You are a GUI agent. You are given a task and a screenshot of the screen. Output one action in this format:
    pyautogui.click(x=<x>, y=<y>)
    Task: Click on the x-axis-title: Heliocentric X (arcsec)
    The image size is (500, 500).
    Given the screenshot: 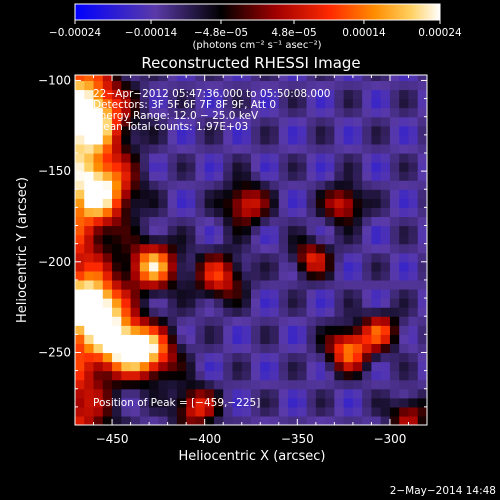 What is the action you would take?
    pyautogui.click(x=252, y=456)
    